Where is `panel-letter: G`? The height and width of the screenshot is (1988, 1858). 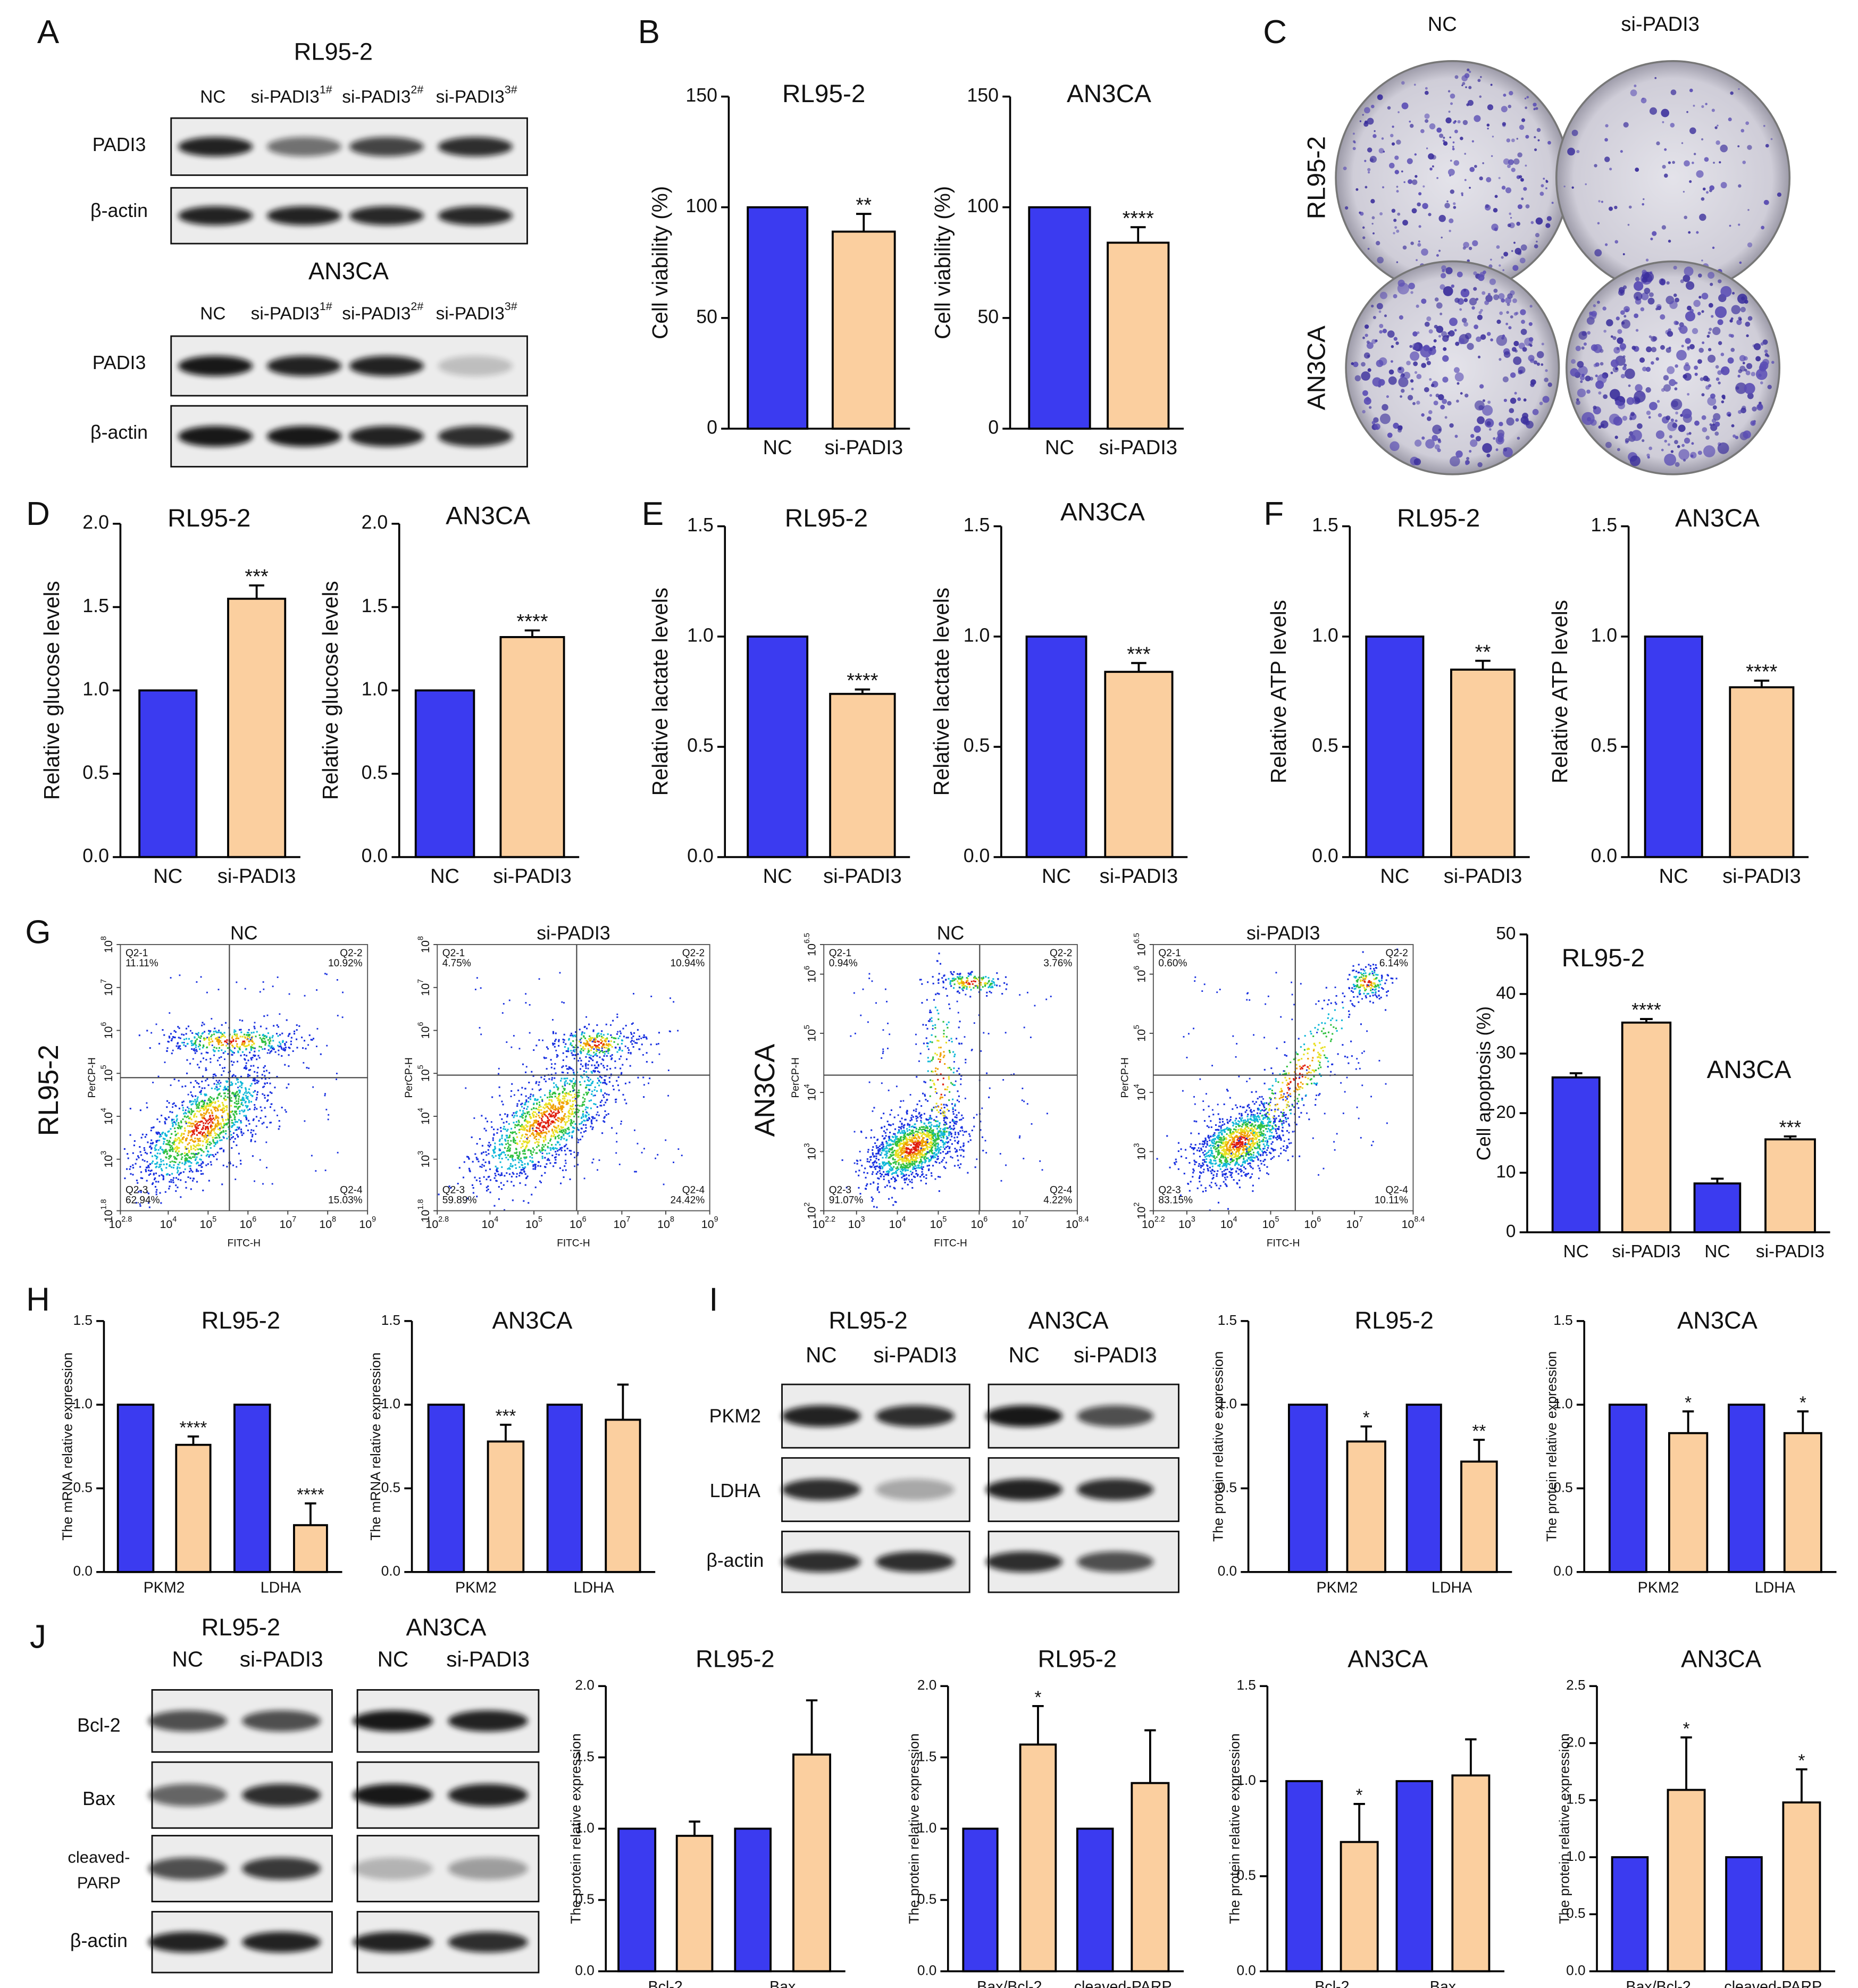
panel-letter: G is located at coordinates (38, 932).